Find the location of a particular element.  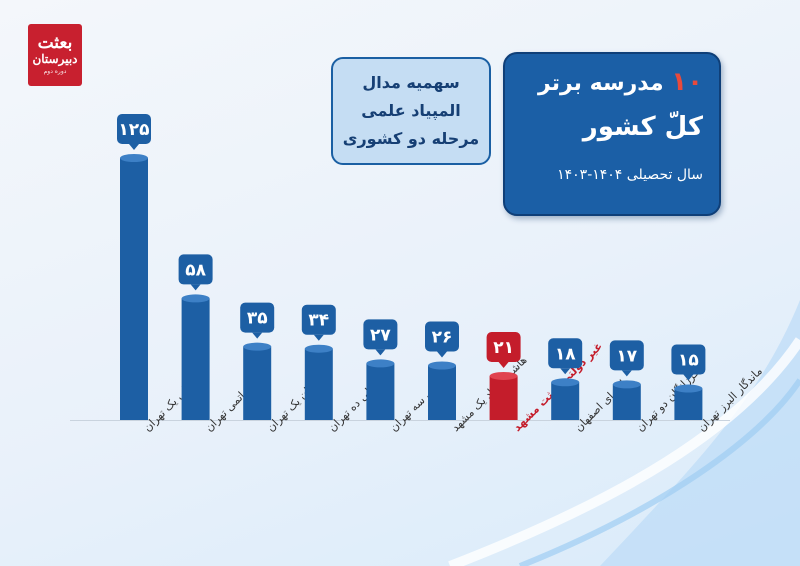

logo-line-1: بعثت is located at coordinates (55, 43).